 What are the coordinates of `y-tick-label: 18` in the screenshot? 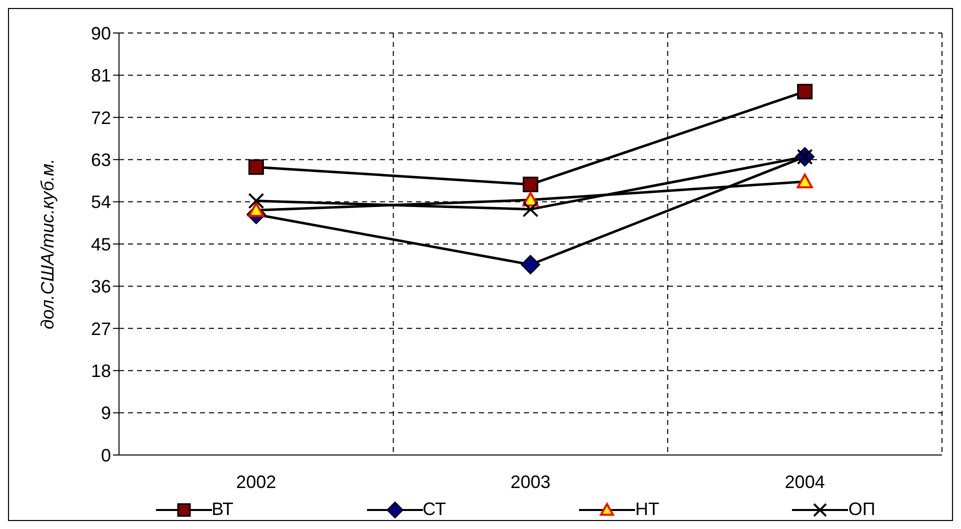 It's located at (100, 370).